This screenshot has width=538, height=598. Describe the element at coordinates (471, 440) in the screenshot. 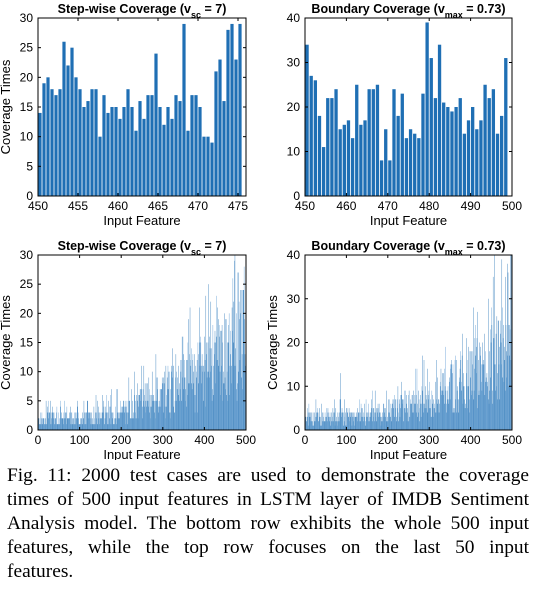

I see `x-tick-label: 400` at that location.